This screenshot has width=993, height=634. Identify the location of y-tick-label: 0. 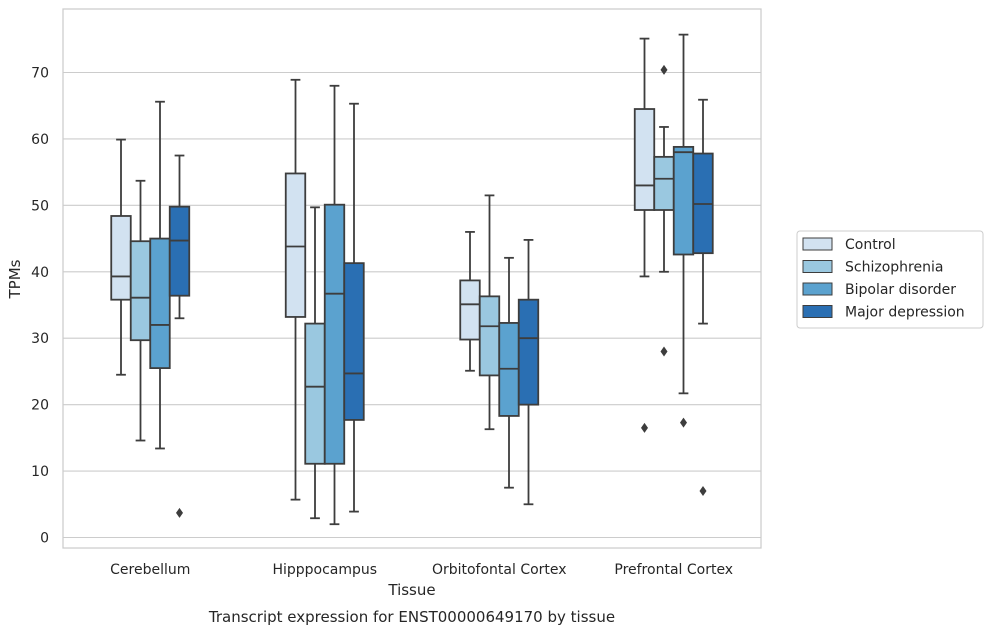
(44, 539).